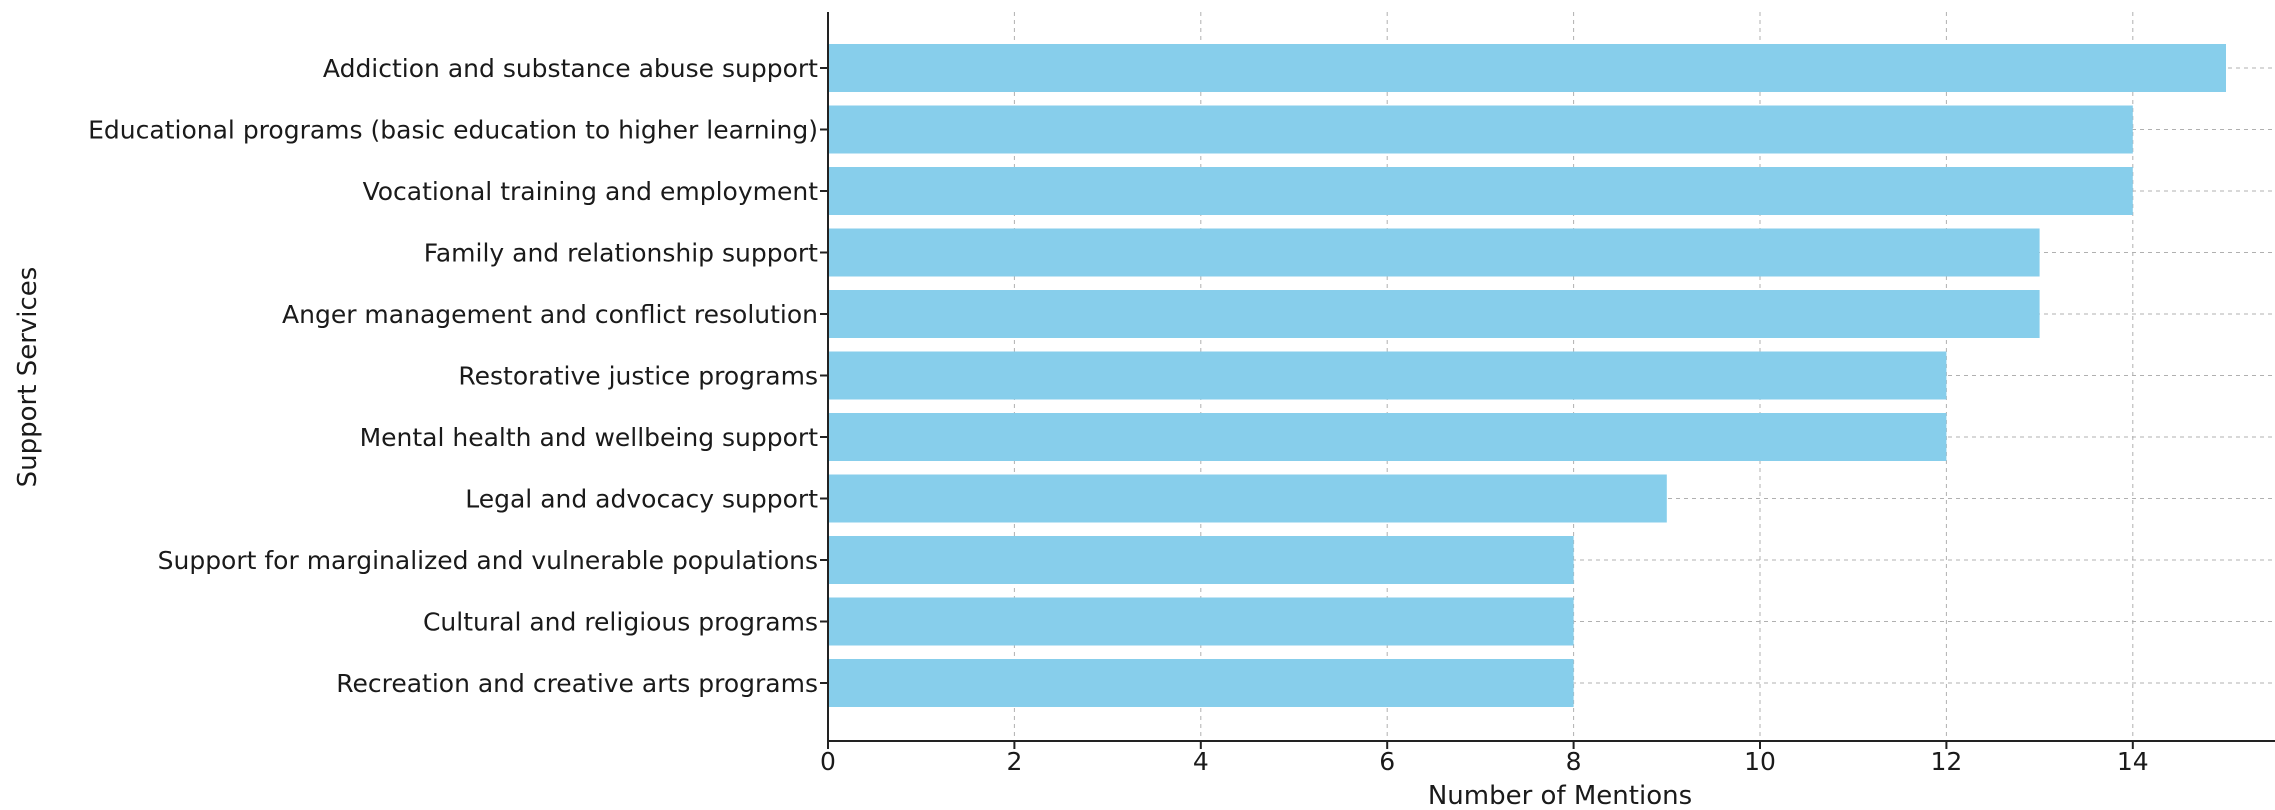  Describe the element at coordinates (28, 377) in the screenshot. I see `y-axis-label: Support Services` at that location.